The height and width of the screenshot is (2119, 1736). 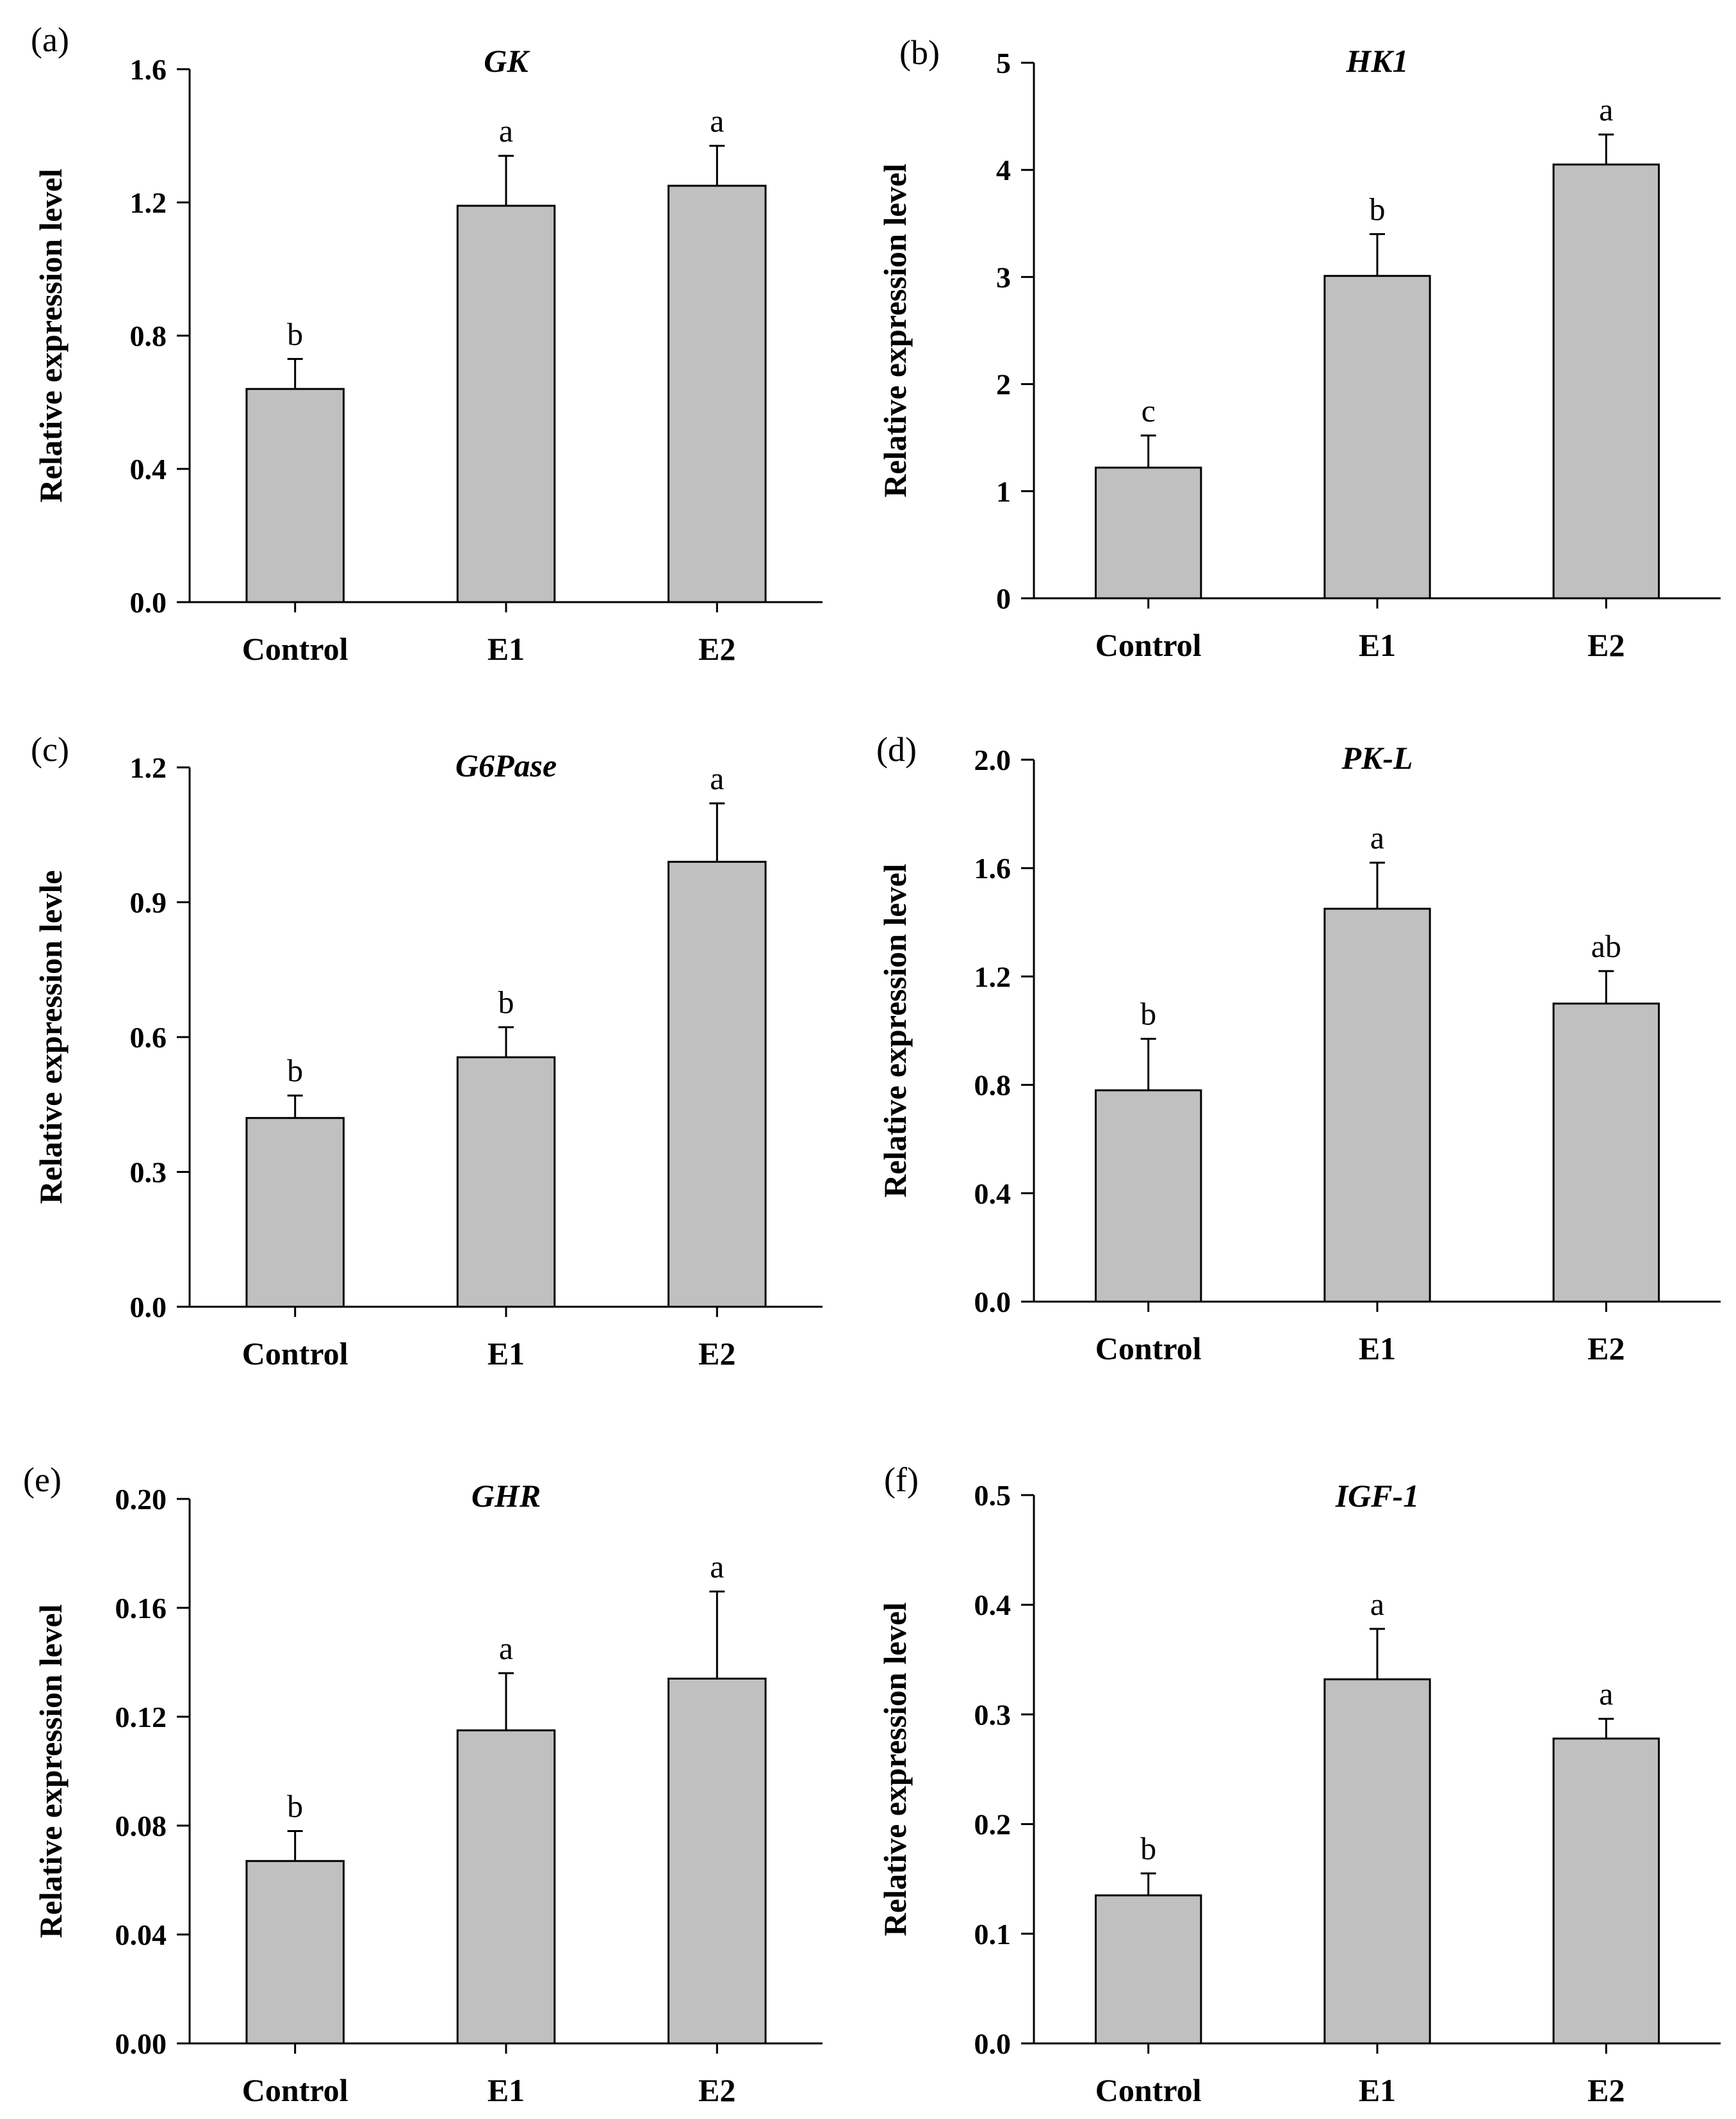 What do you see at coordinates (896, 749) in the screenshot?
I see `panel-label: (d)` at bounding box center [896, 749].